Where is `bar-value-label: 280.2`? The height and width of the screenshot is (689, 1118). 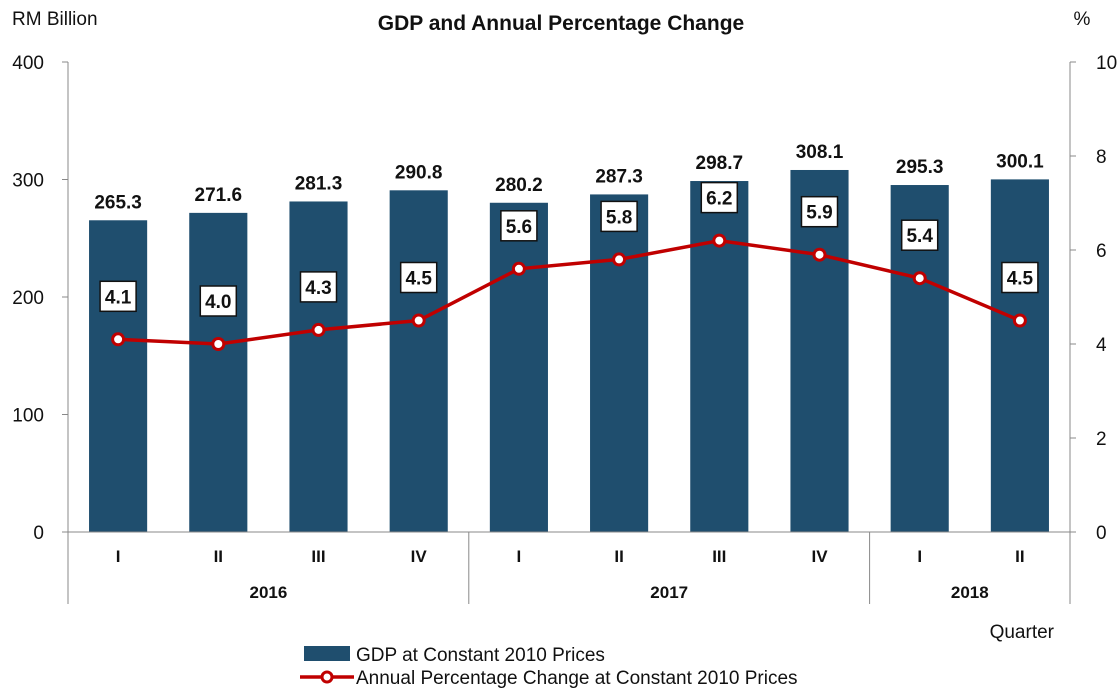 bar-value-label: 280.2 is located at coordinates (519, 185).